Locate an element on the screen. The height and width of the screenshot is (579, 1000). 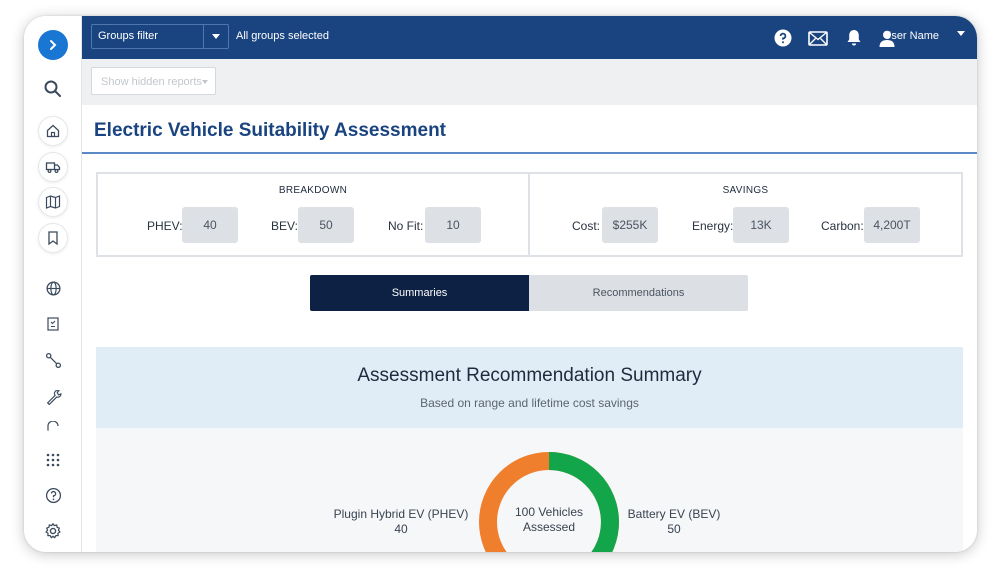
bell-icon is located at coordinates (854, 38).